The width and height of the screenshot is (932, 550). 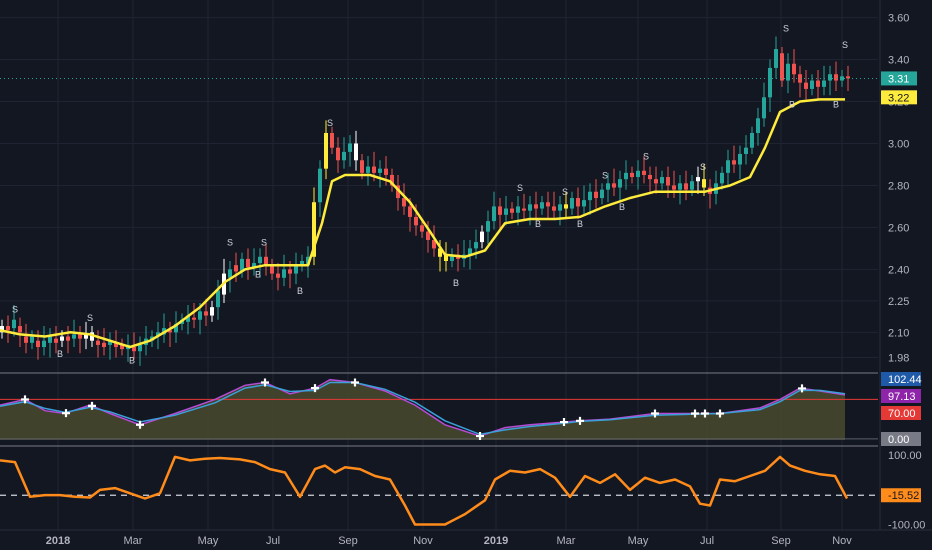 I want to click on oscillator-panel: 100.00 -15.52 -100.00, so click(x=462, y=491).